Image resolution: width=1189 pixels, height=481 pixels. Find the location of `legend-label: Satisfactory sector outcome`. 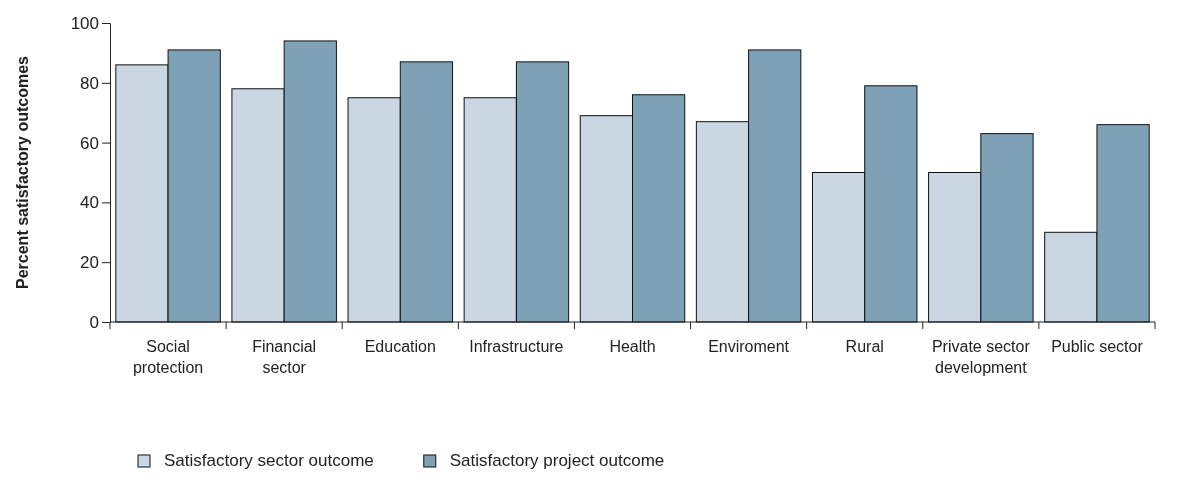

legend-label: Satisfactory sector outcome is located at coordinates (269, 460).